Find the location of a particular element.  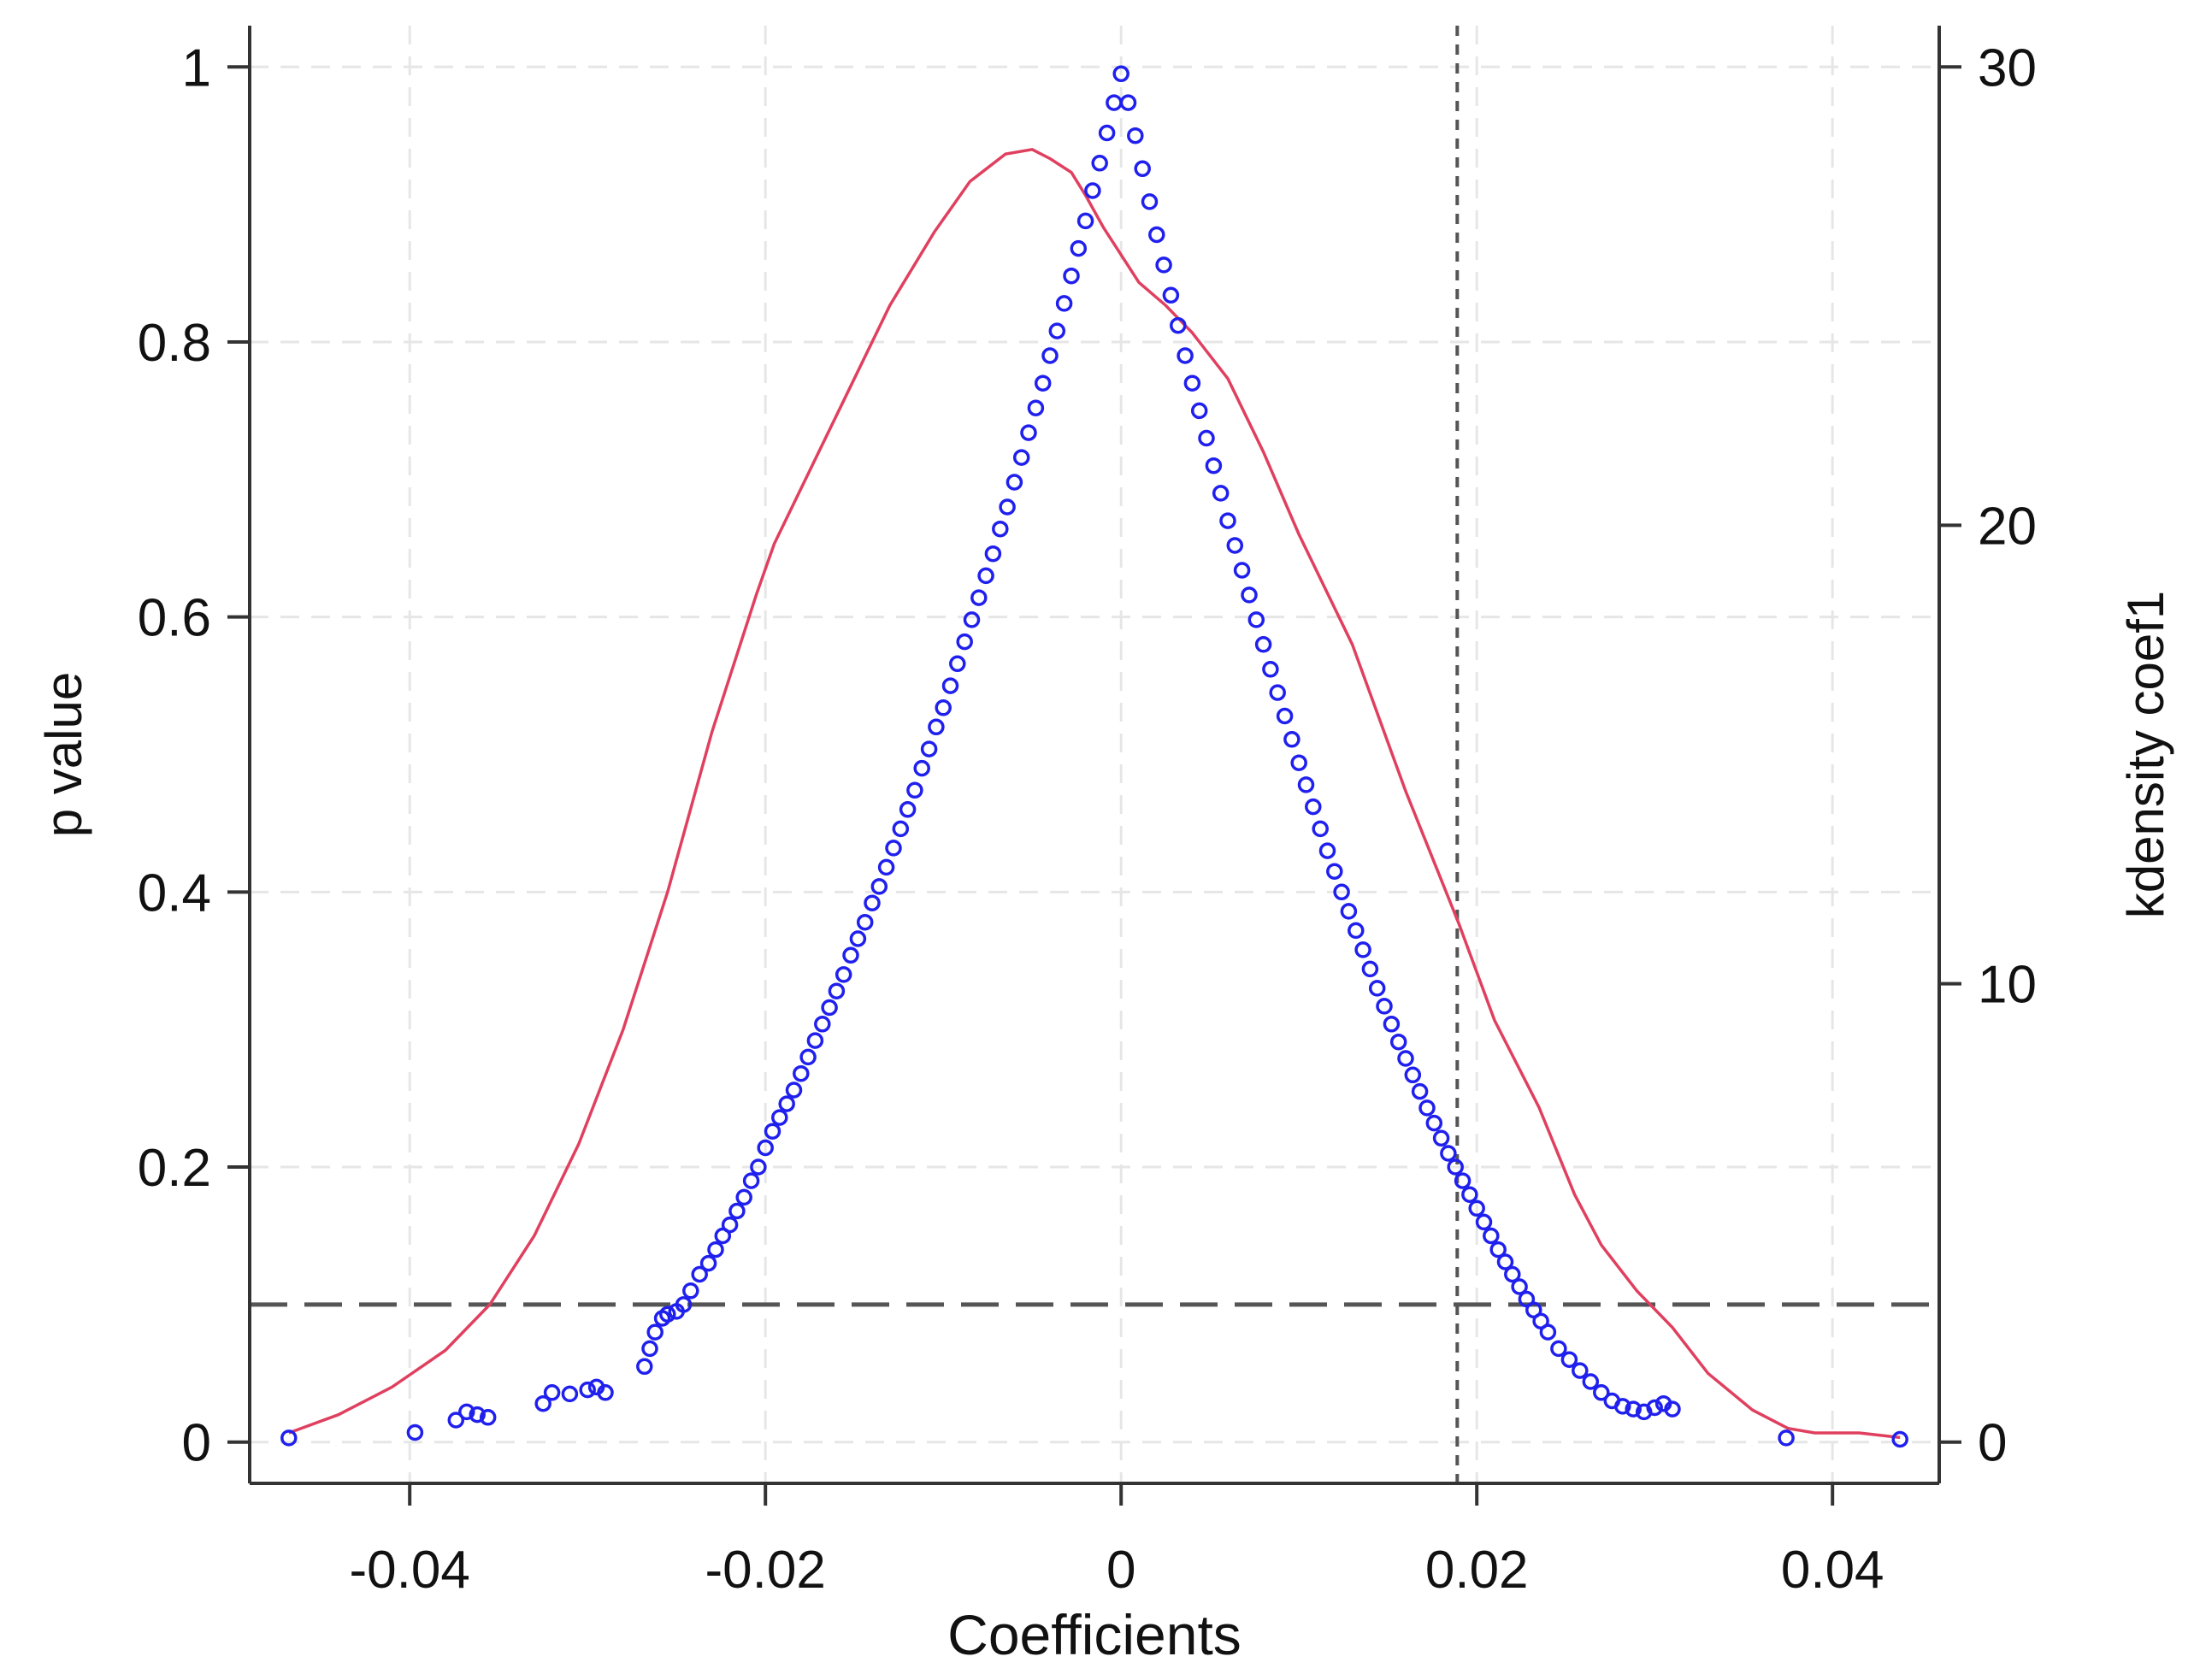

x-tick-label: 0 is located at coordinates (1120, 1571).